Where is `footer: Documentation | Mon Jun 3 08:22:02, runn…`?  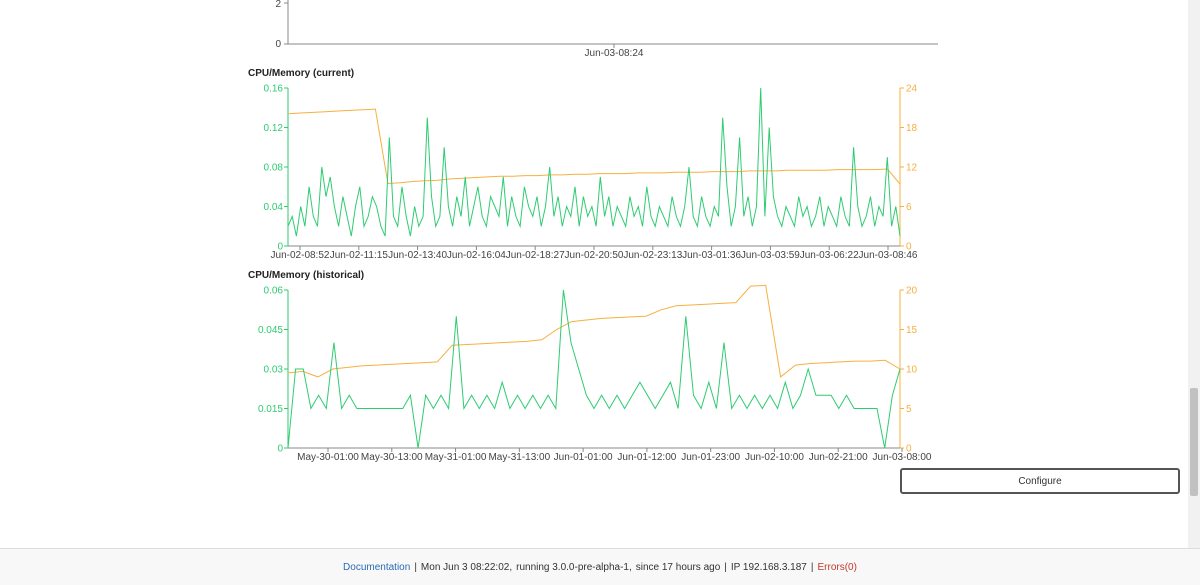 footer: Documentation | Mon Jun 3 08:22:02, runn… is located at coordinates (600, 566).